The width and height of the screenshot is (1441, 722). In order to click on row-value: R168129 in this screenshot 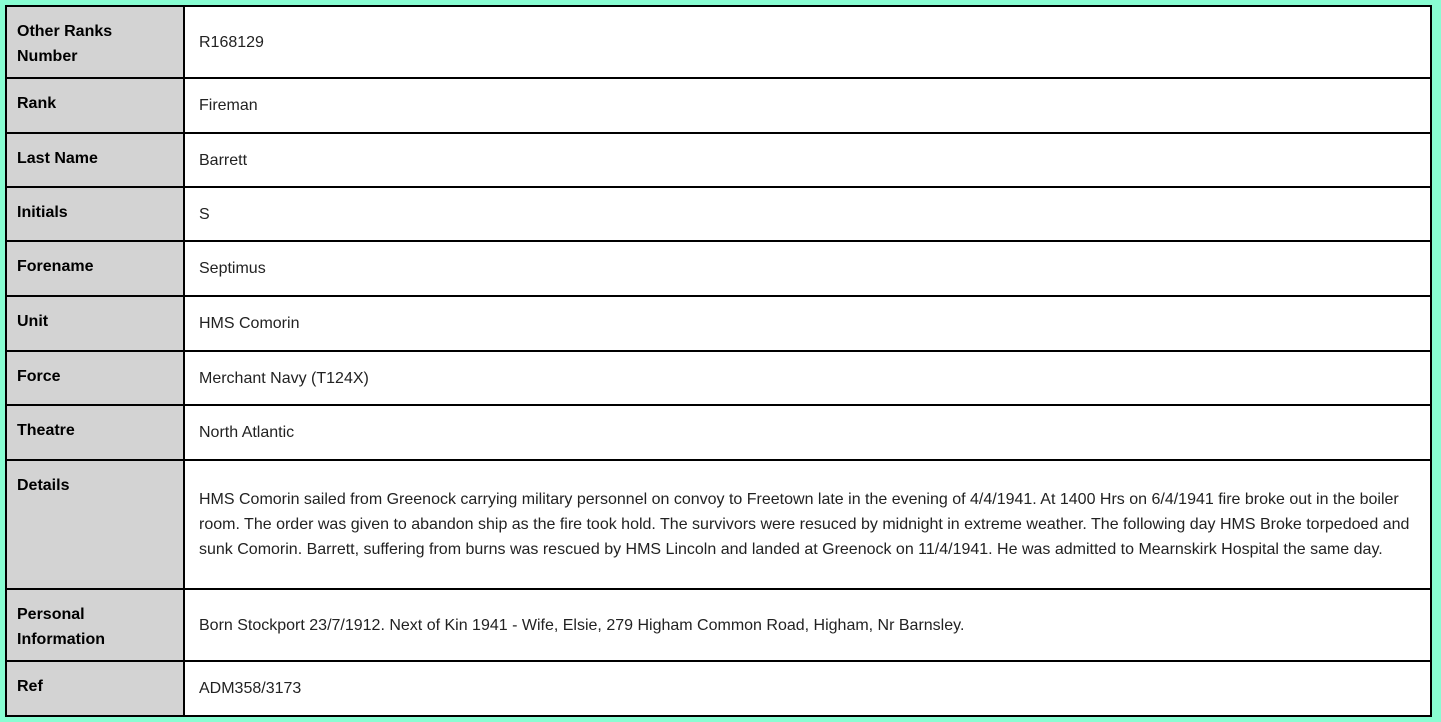, I will do `click(807, 42)`.